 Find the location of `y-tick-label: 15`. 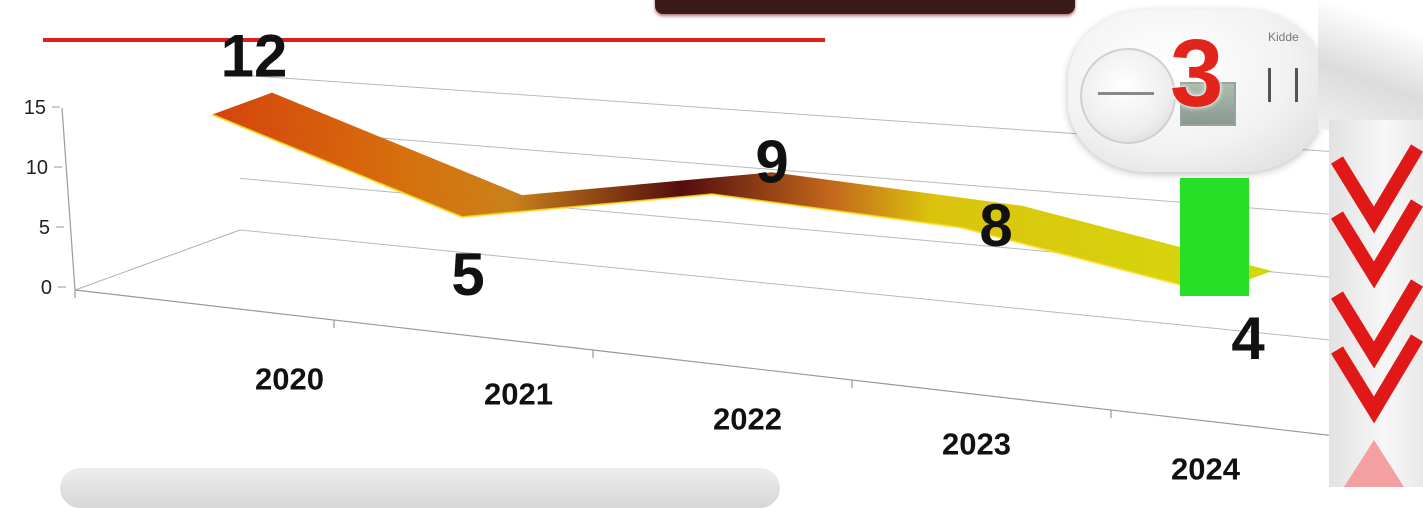

y-tick-label: 15 is located at coordinates (35, 108).